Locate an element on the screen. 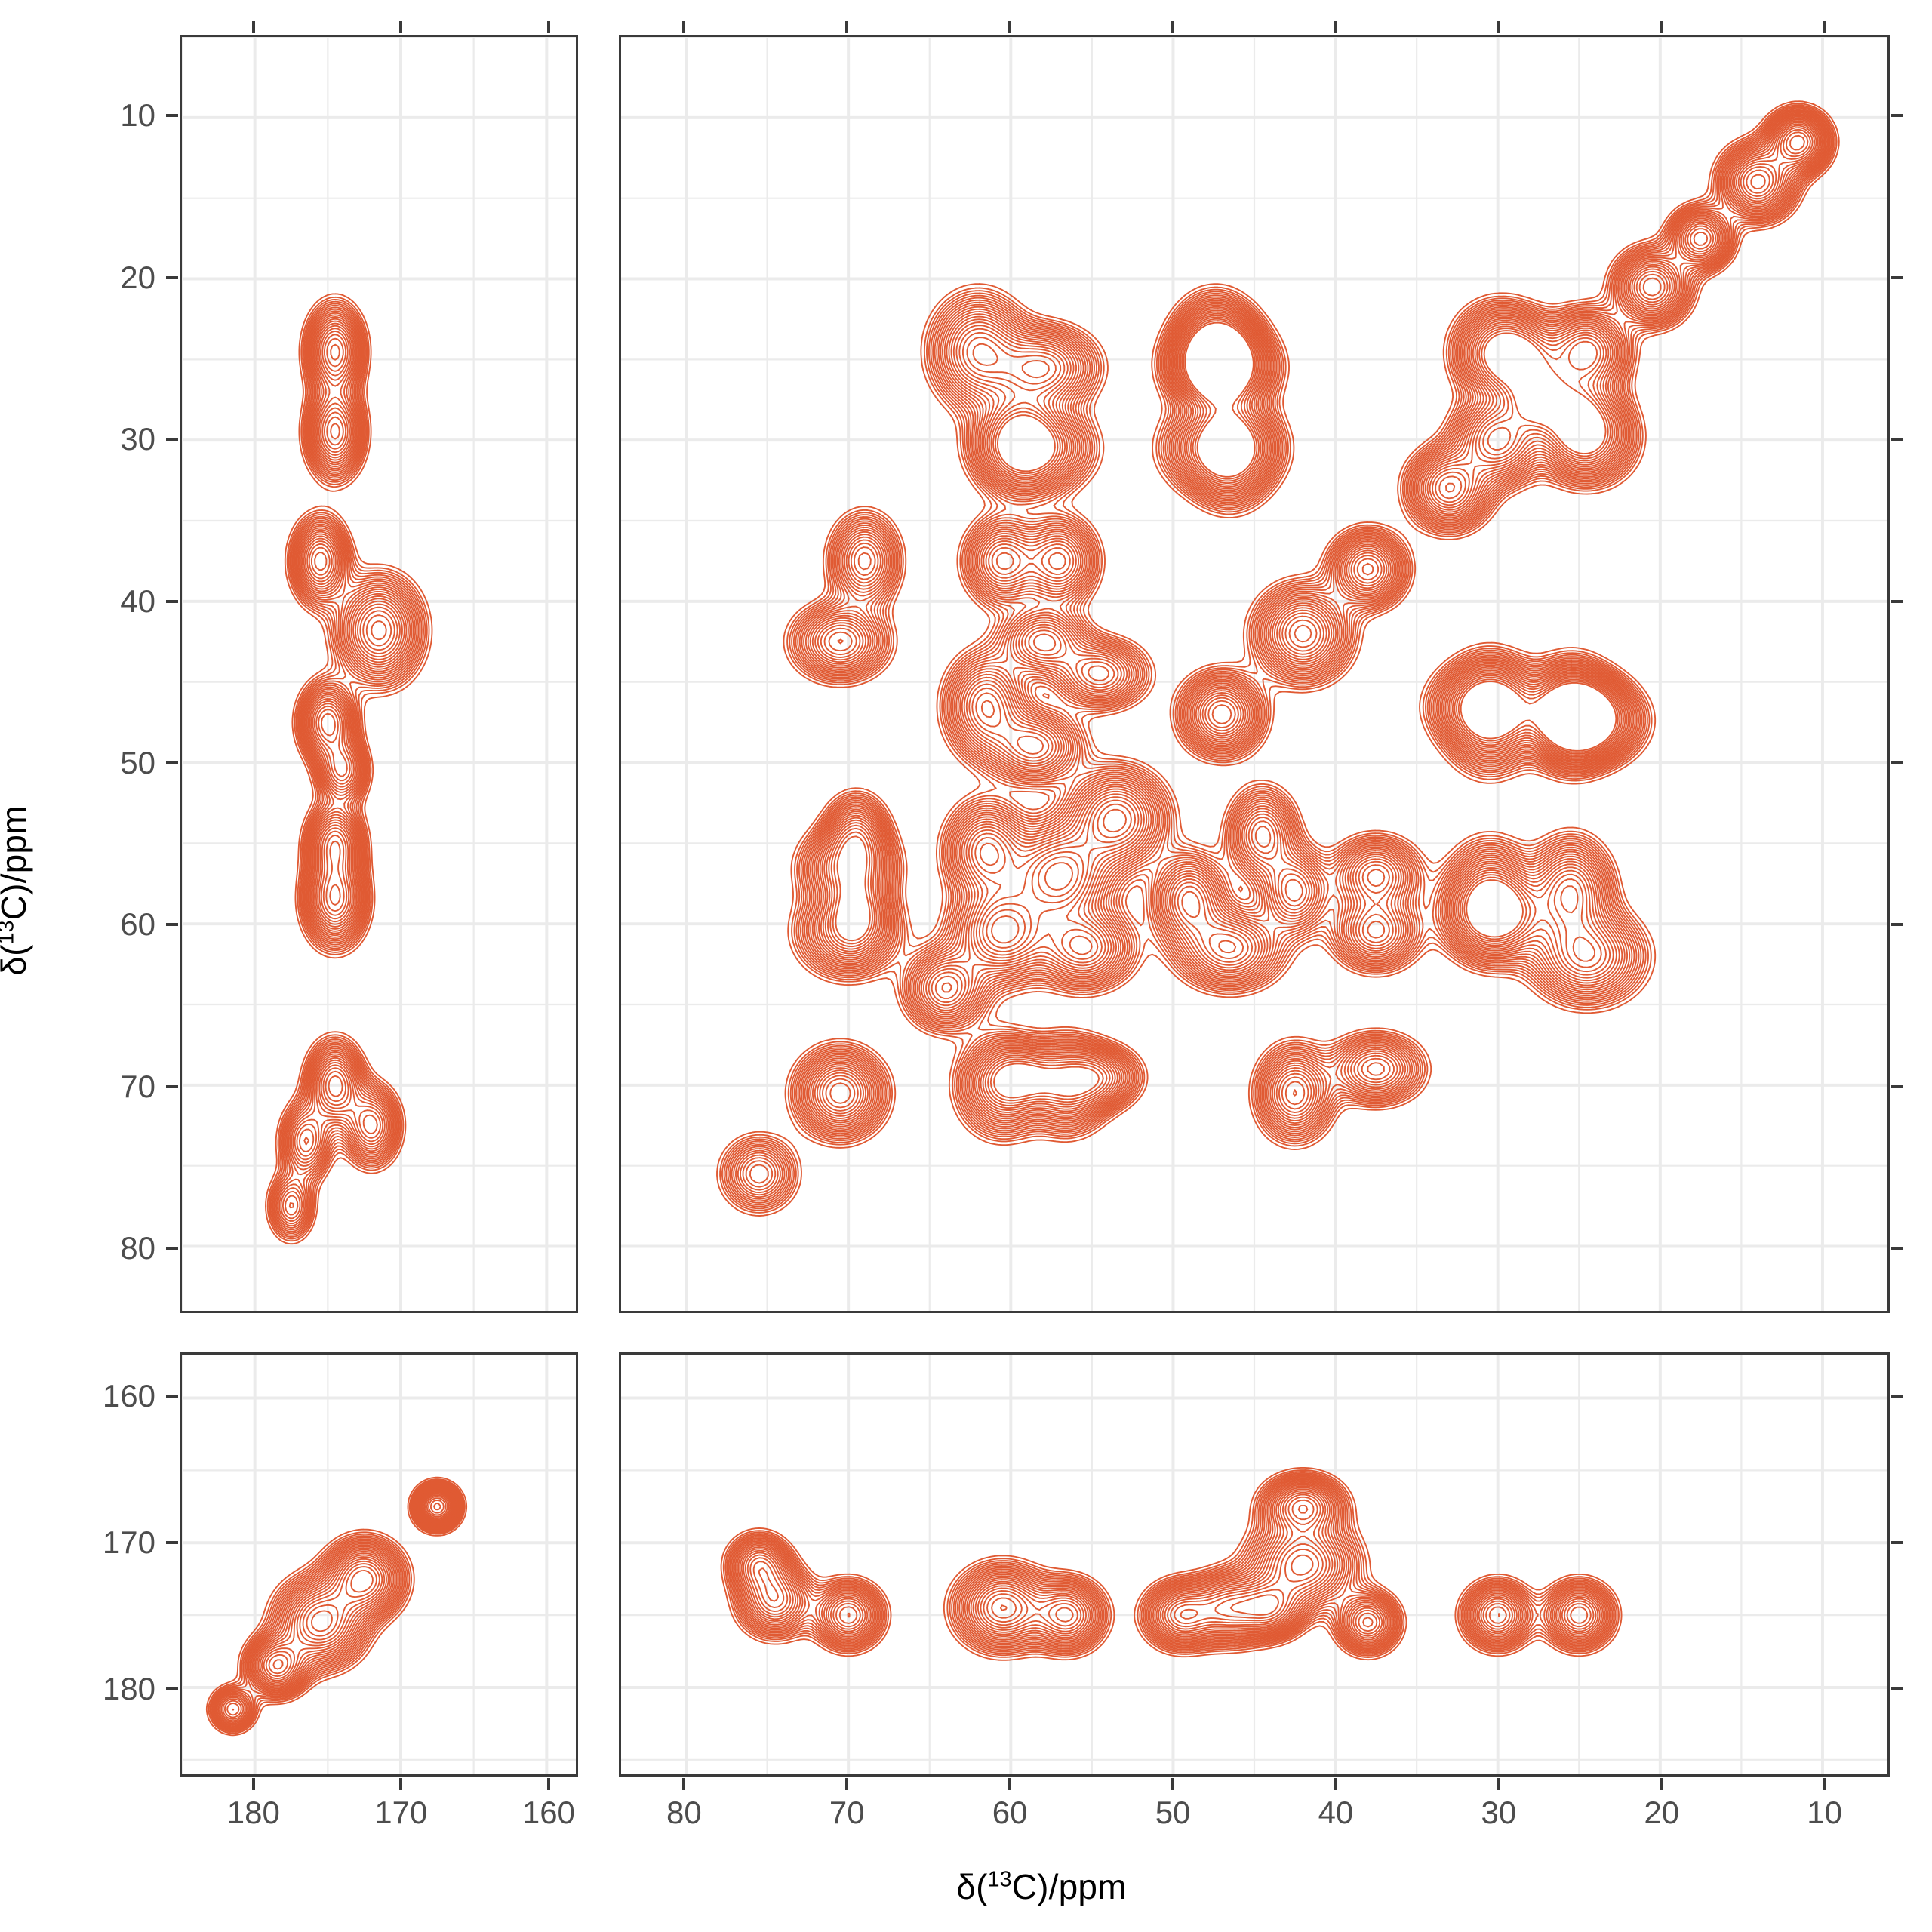 The height and width of the screenshot is (1932, 1932). x-tick-label-30: 30 is located at coordinates (1499, 1812).